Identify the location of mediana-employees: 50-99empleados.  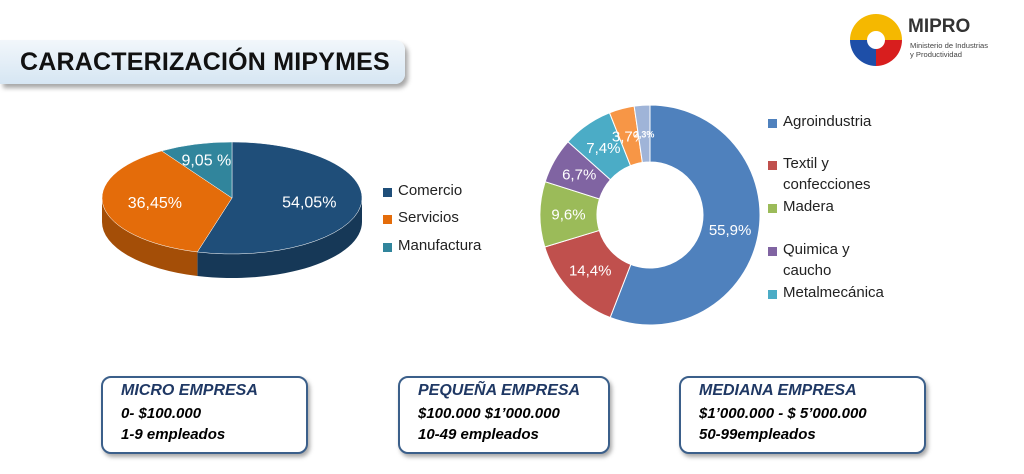
(757, 434).